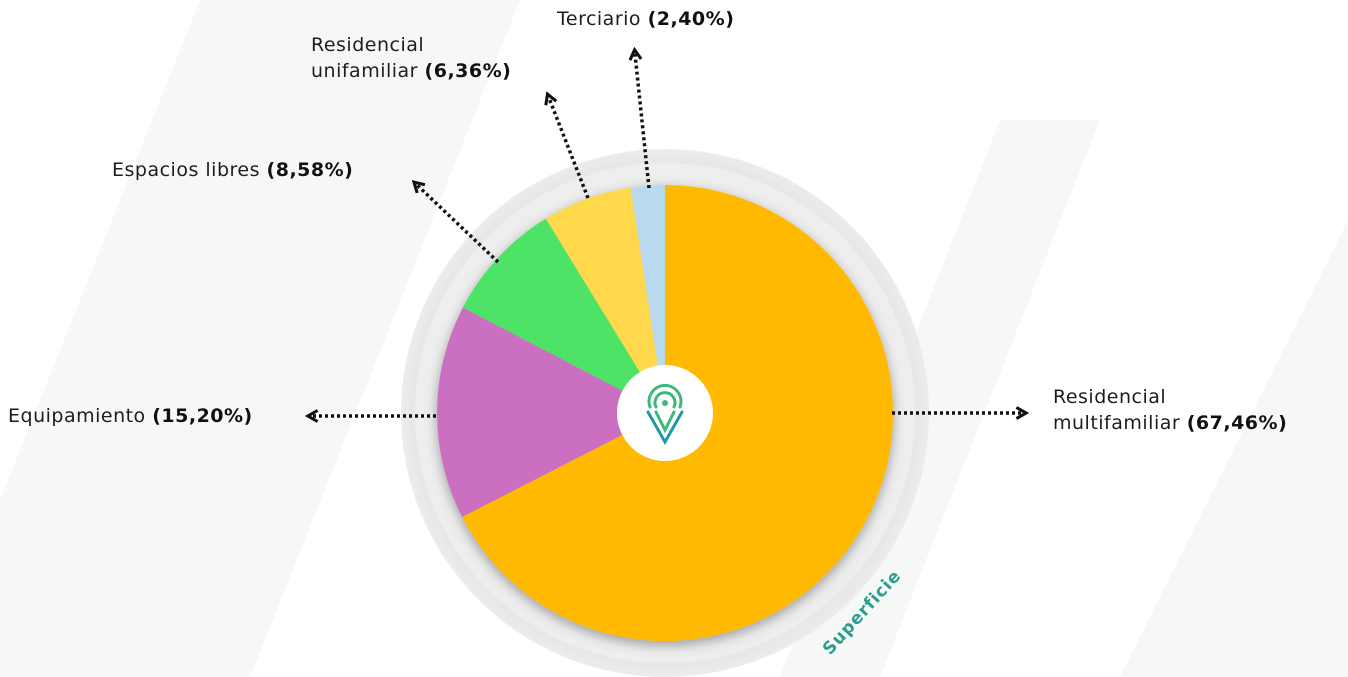  What do you see at coordinates (368, 58) in the screenshot?
I see `label-name: Residencial unifamiliar` at bounding box center [368, 58].